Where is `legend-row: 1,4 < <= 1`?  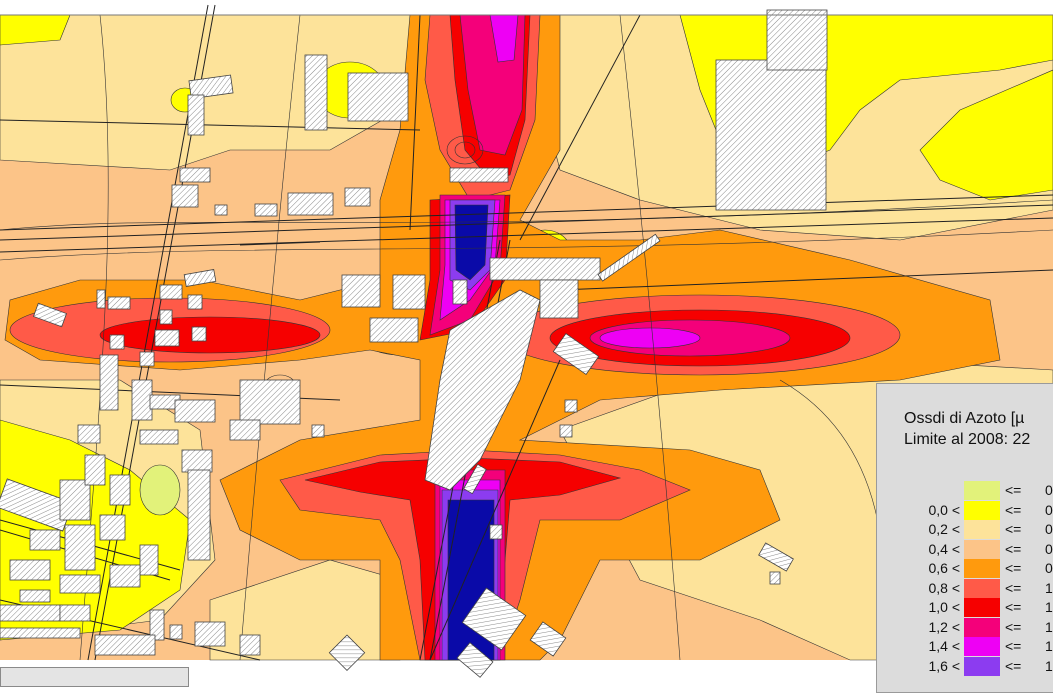
legend-row: 1,4 < <= 1 is located at coordinates (965, 646).